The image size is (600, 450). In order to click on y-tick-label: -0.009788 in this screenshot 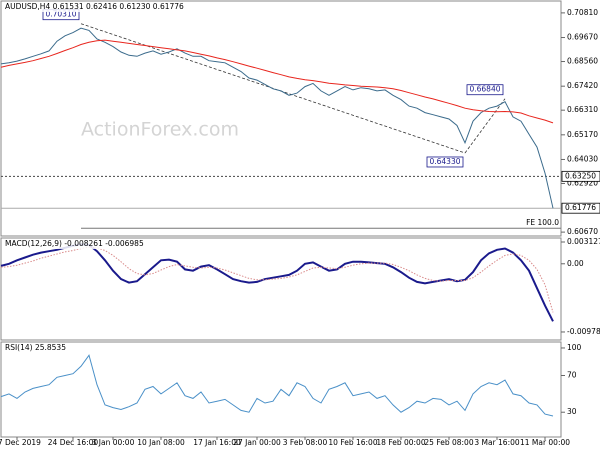, I will do `click(583, 331)`.